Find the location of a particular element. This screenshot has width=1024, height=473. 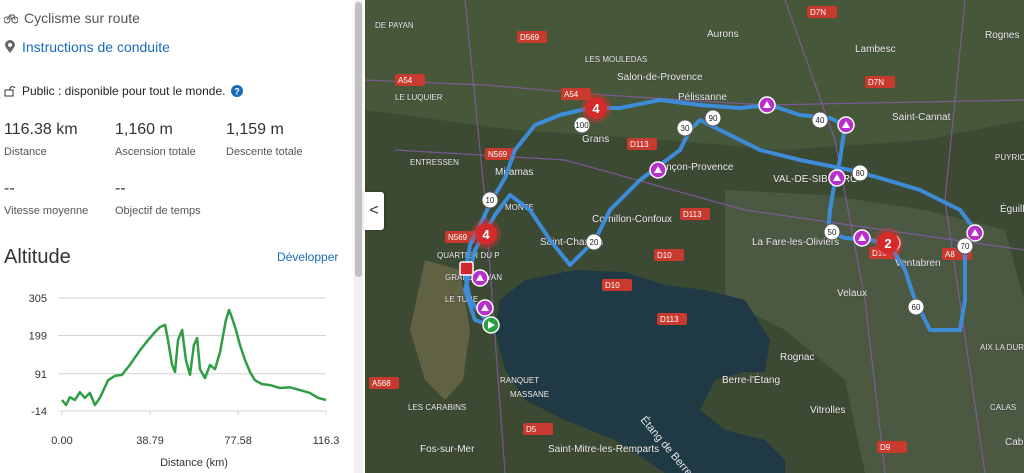

map-label: Cornillon-Confoux is located at coordinates (632, 219).